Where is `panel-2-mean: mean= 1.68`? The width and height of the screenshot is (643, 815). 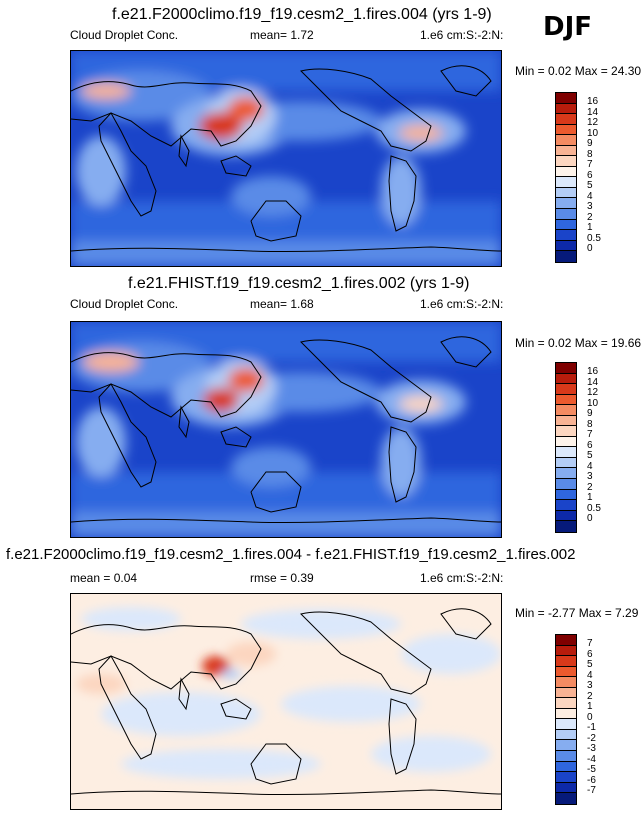 panel-2-mean: mean= 1.68 is located at coordinates (282, 304).